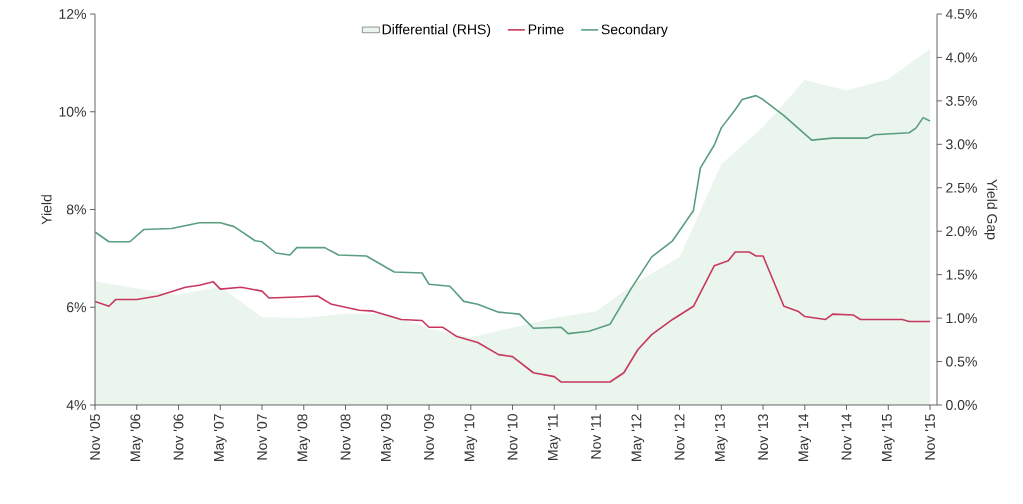 This screenshot has width=1023, height=504. What do you see at coordinates (634, 31) in the screenshot?
I see `legend-label: Secondary` at bounding box center [634, 31].